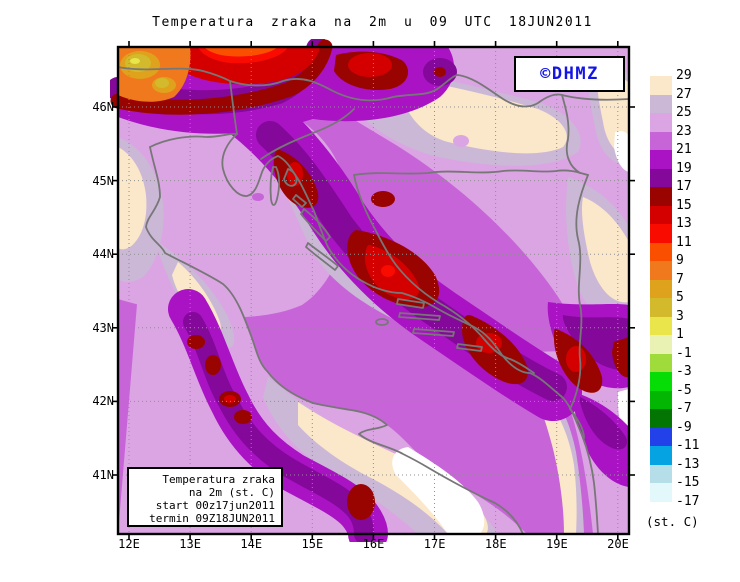 This screenshot has width=740, height=582. Describe the element at coordinates (129, 544) in the screenshot. I see `x-tick-label-12E: 12E` at that location.